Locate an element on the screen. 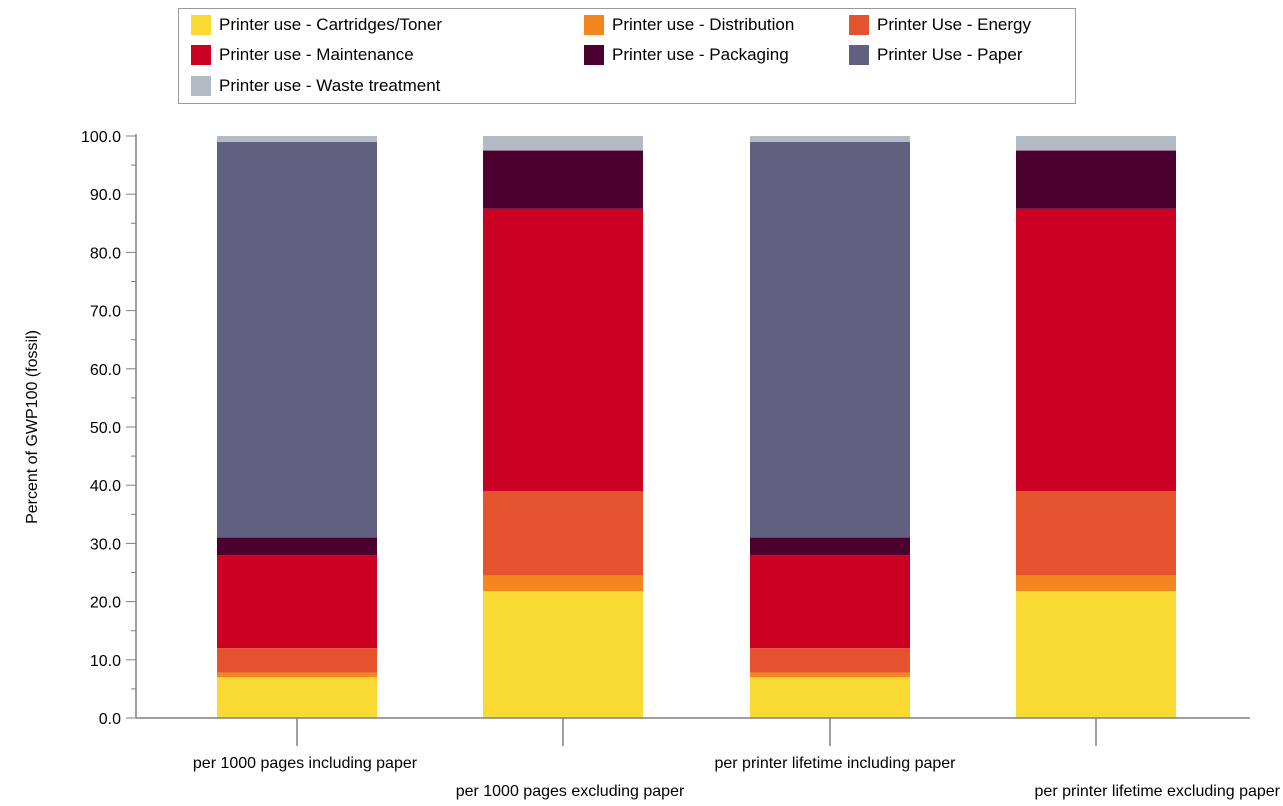 The height and width of the screenshot is (806, 1283). y-tick-label: 80.0 is located at coordinates (105, 253).